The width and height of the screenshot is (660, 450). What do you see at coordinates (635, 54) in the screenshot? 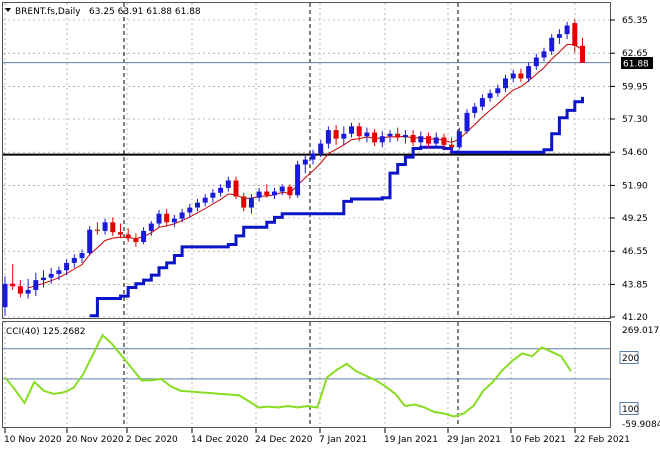
I see `price-tick-label: 62.65` at bounding box center [635, 54].